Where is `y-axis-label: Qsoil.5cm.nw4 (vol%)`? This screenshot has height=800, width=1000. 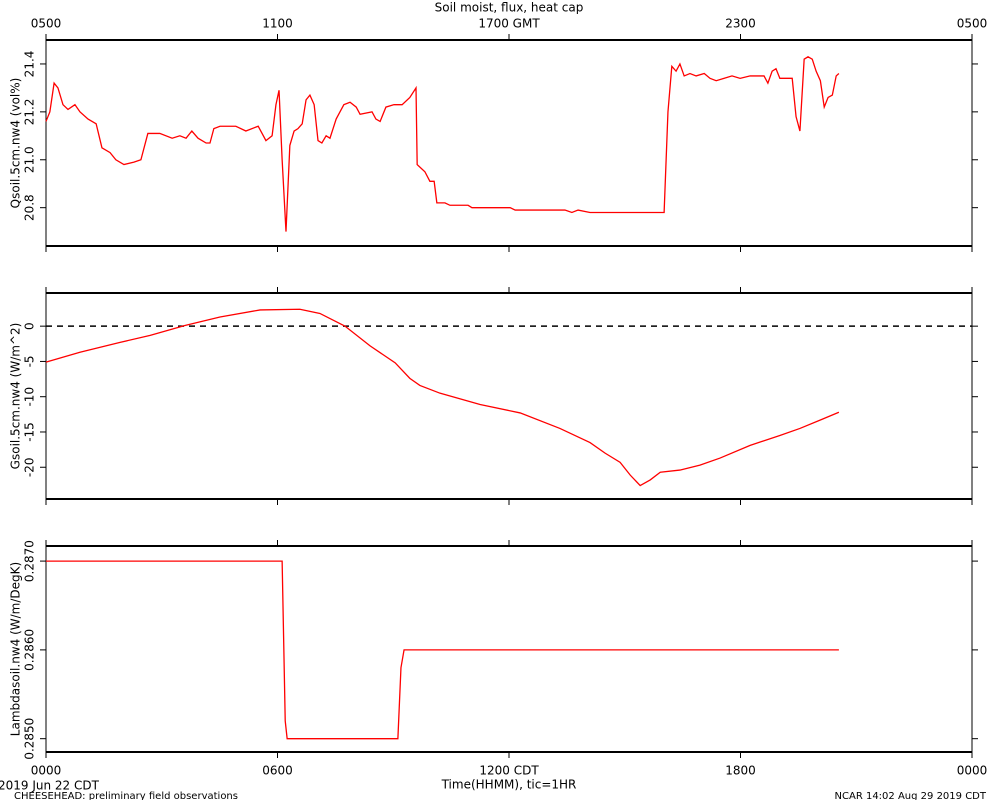
y-axis-label: Qsoil.5cm.nw4 (vol%) is located at coordinates (16, 143).